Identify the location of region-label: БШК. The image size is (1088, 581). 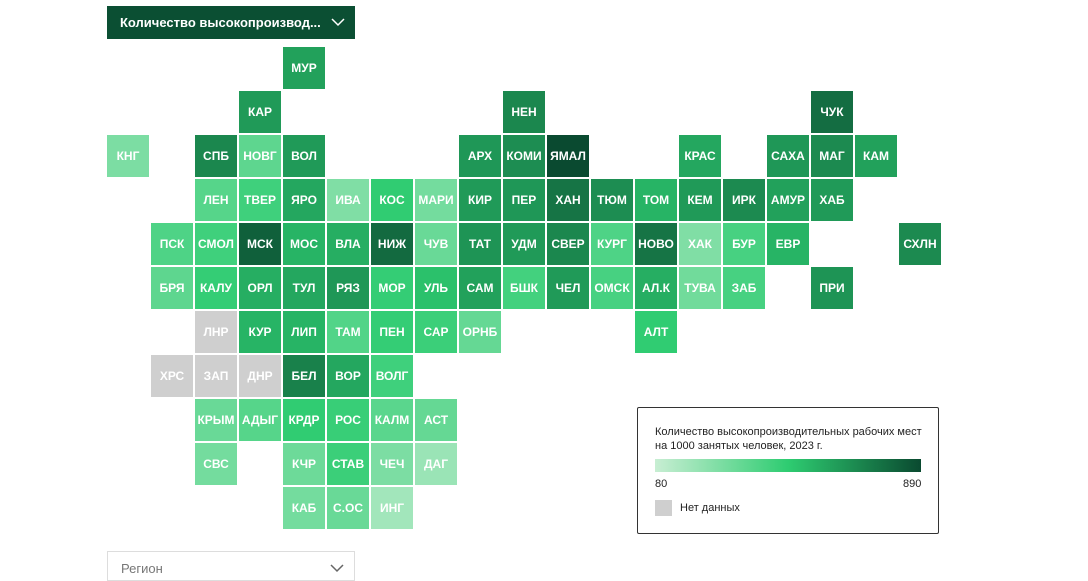
(524, 288).